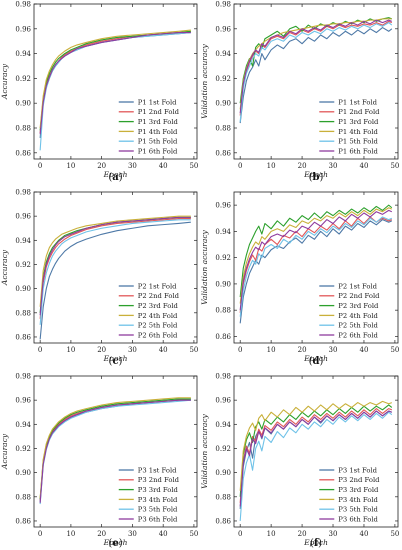 The height and width of the screenshot is (550, 402). I want to click on legend-entry: P3 3rd Fold, so click(158, 490).